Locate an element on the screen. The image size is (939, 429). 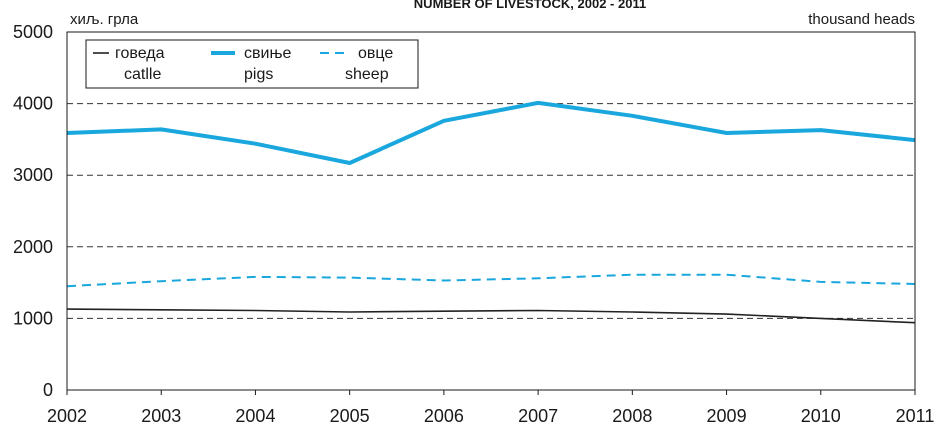
x-tick-label-2005: 2005 is located at coordinates (350, 416).